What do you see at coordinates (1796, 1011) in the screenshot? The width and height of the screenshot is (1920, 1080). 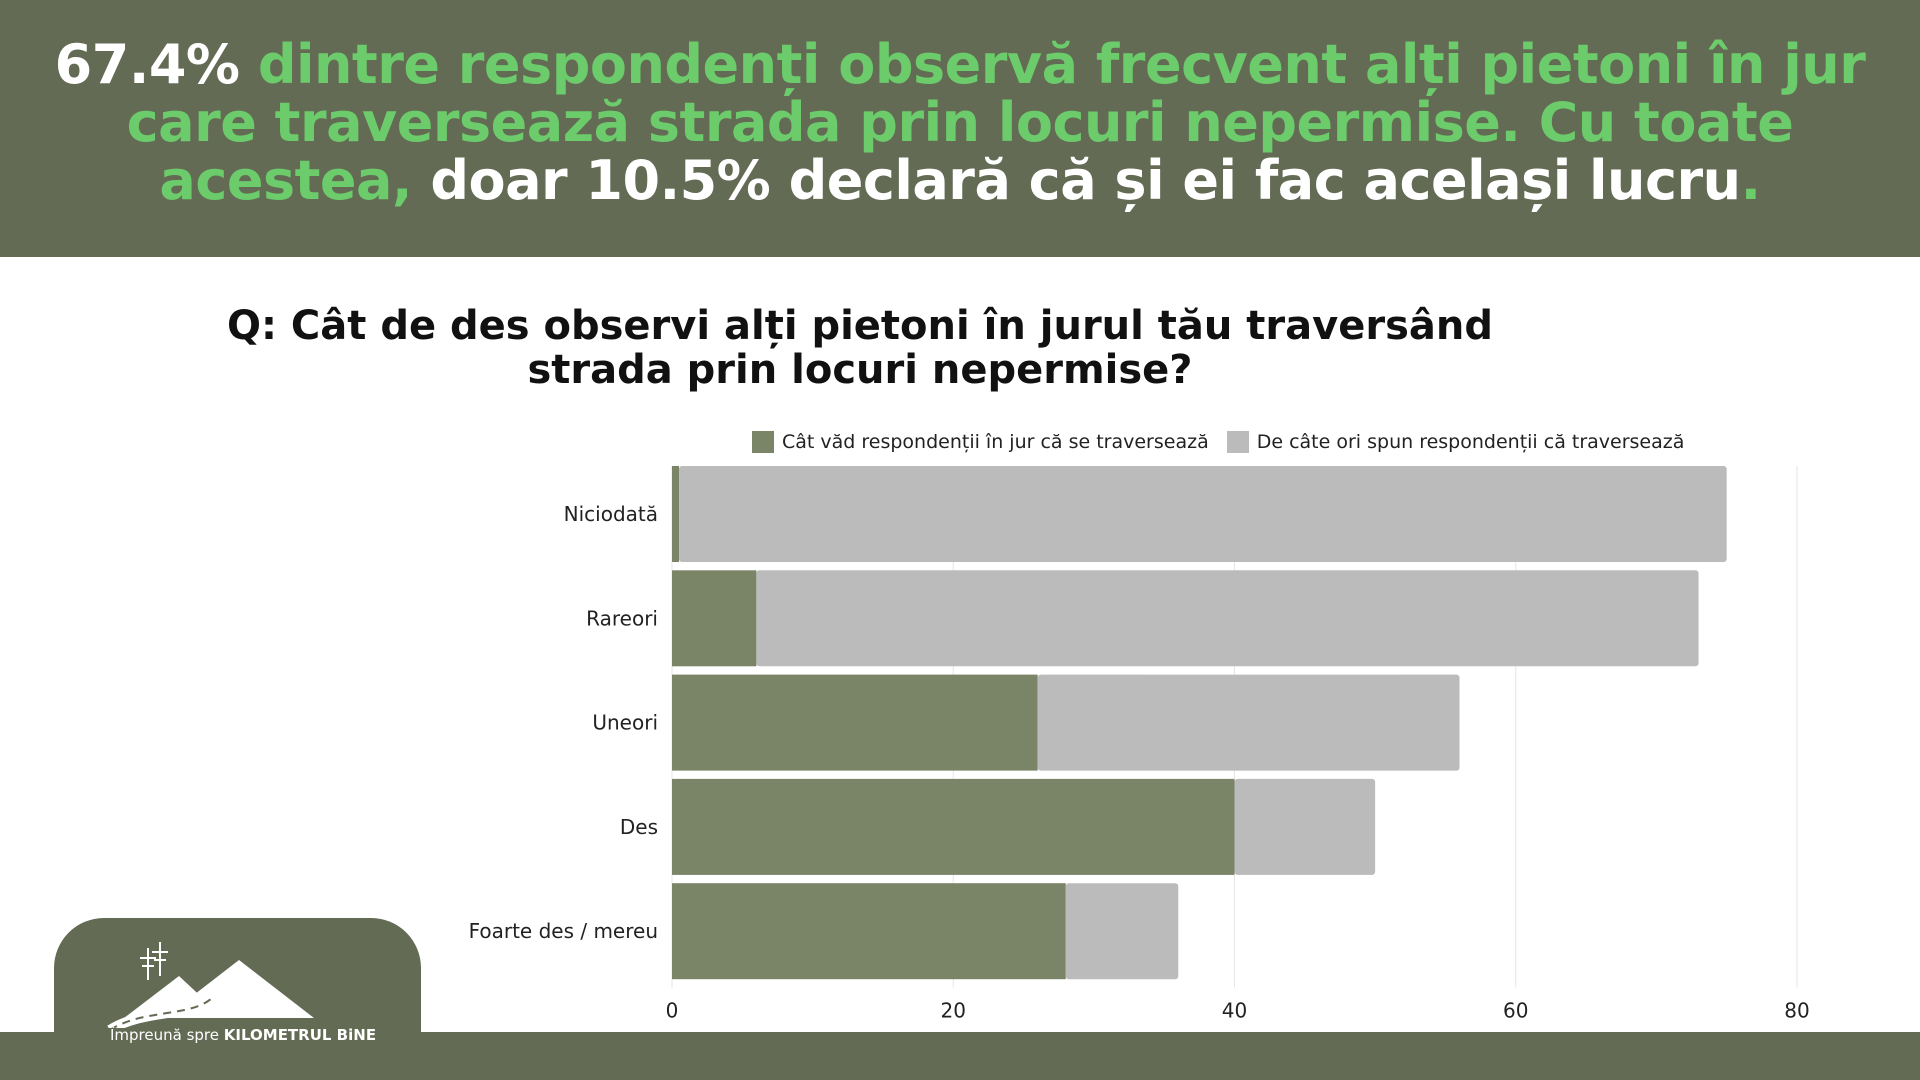 I see `x-tick-label: 80` at bounding box center [1796, 1011].